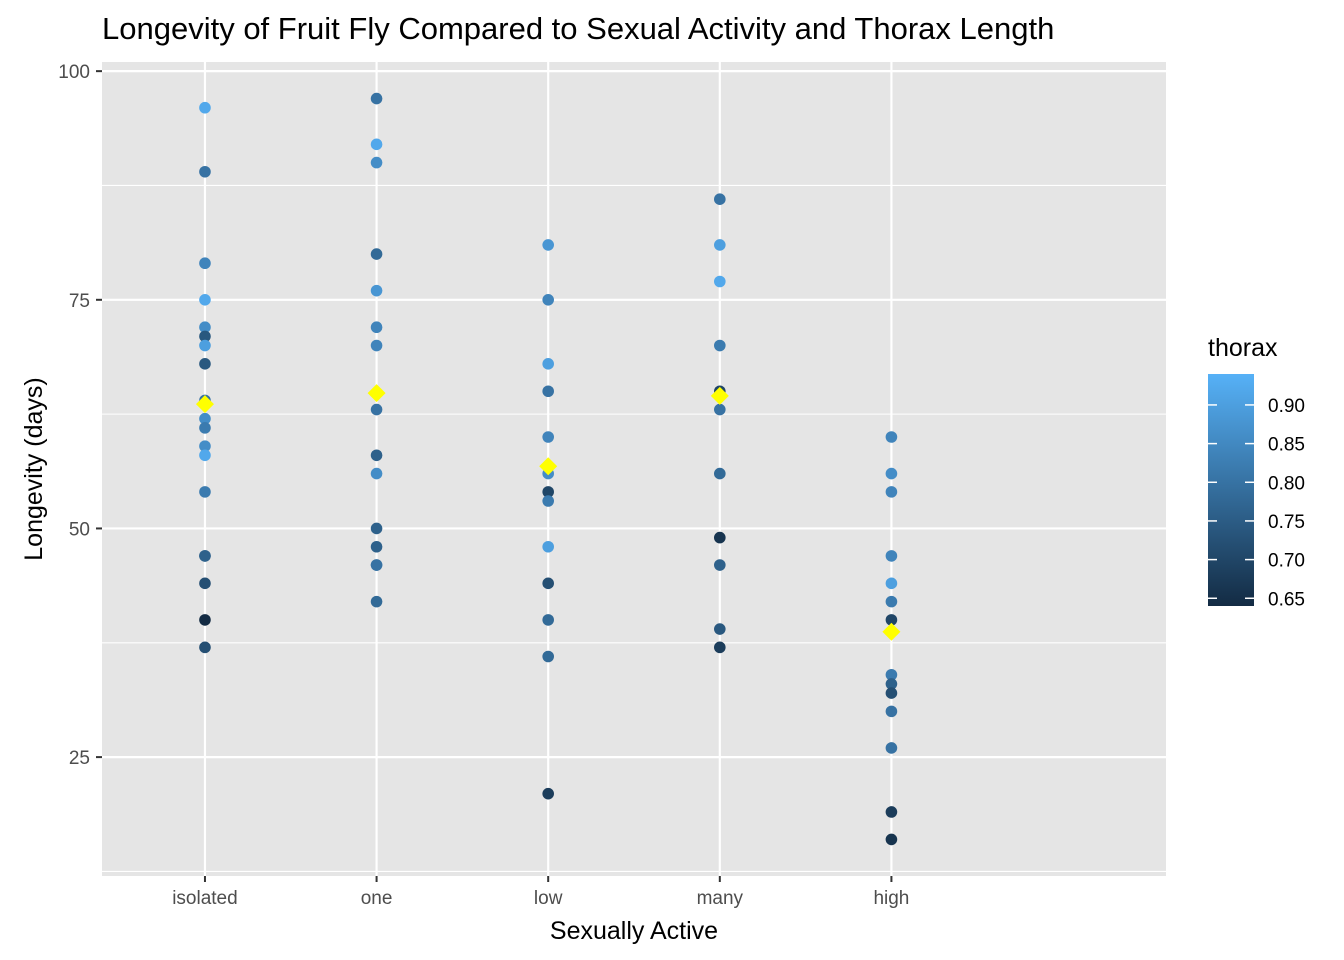 This screenshot has height=960, width=1344. Describe the element at coordinates (1231, 490) in the screenshot. I see `legend-colorbar` at that location.